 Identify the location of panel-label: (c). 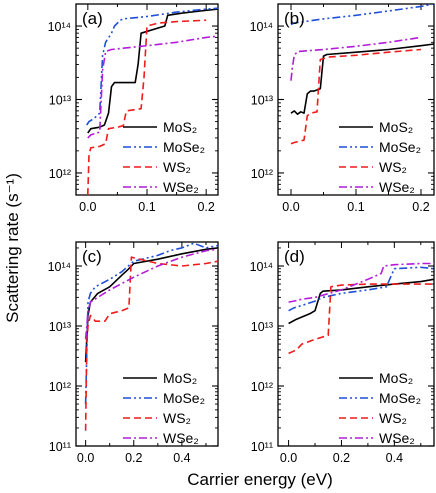
(92, 256).